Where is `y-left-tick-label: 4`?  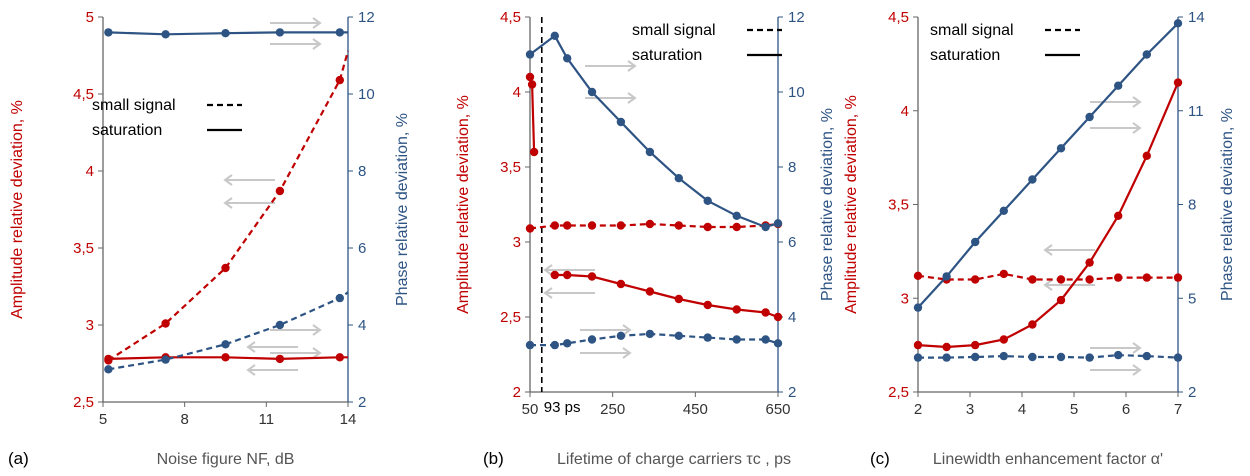 y-left-tick-label: 4 is located at coordinates (517, 92).